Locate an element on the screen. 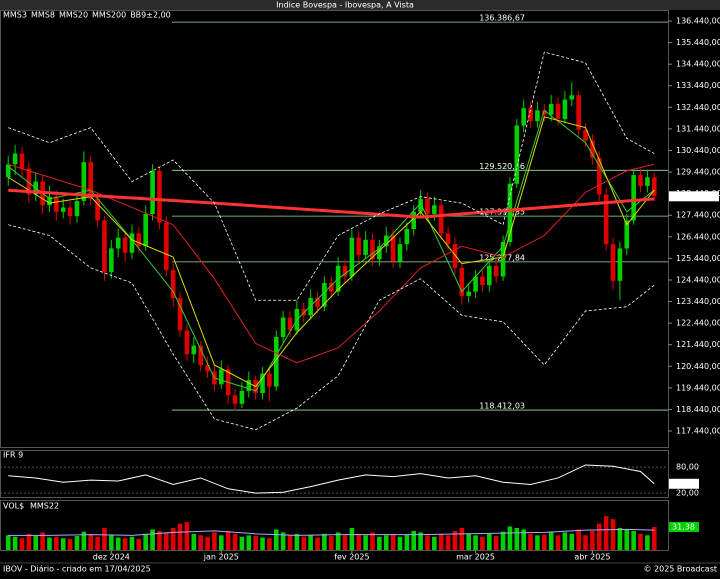  volume-ma-legend: MMS22 is located at coordinates (44, 506).